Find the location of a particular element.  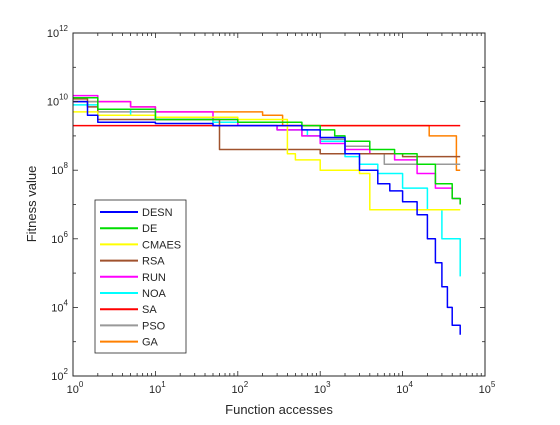

y-tick-labels: 10² 10⁴ 10⁶ 10⁸ 10¹⁰ 10¹² is located at coordinates (58, 203).